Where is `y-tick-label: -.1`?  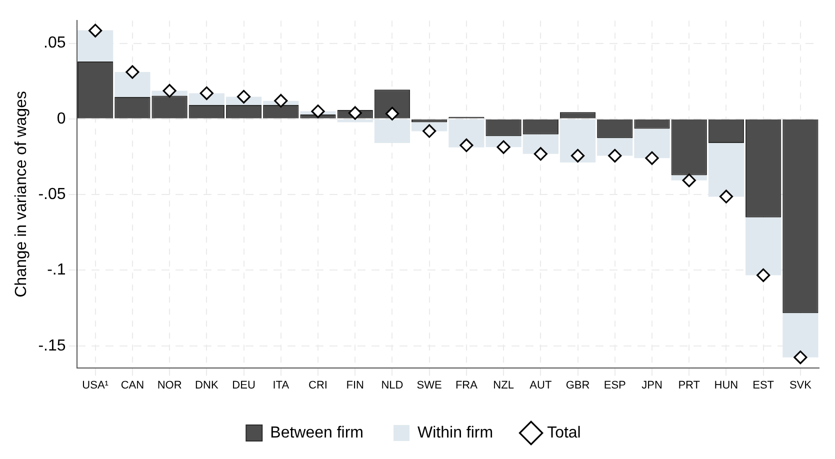 y-tick-label: -.1 is located at coordinates (56, 270).